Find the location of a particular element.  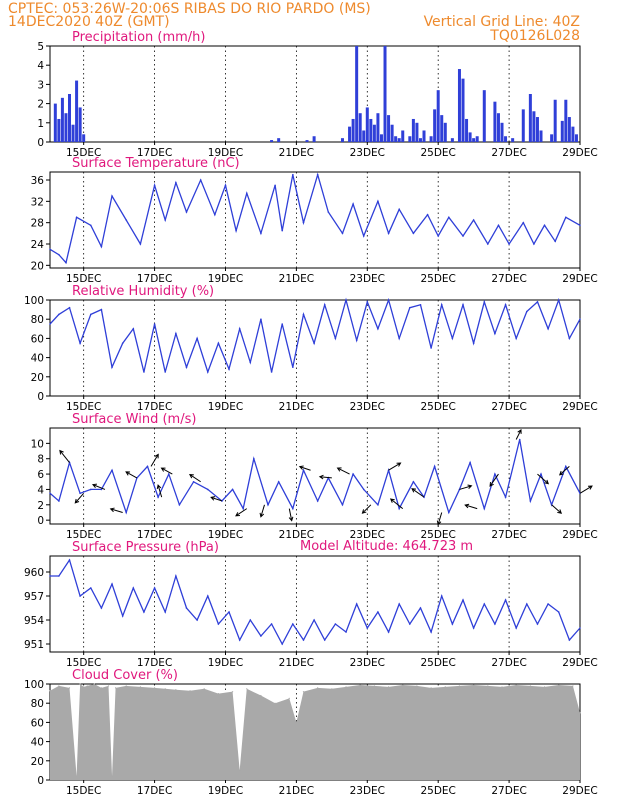

x-tick-label: 23DEC is located at coordinates (367, 535).